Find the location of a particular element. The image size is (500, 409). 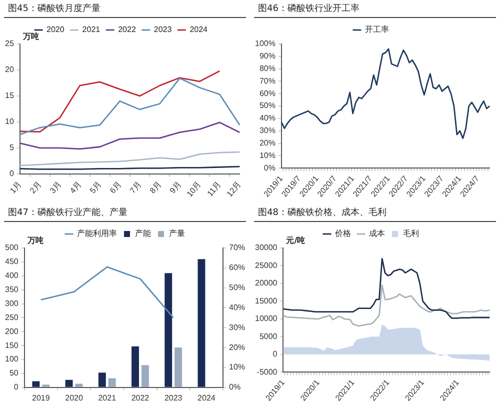

legend-label: 产能利用率 is located at coordinates (97, 233).